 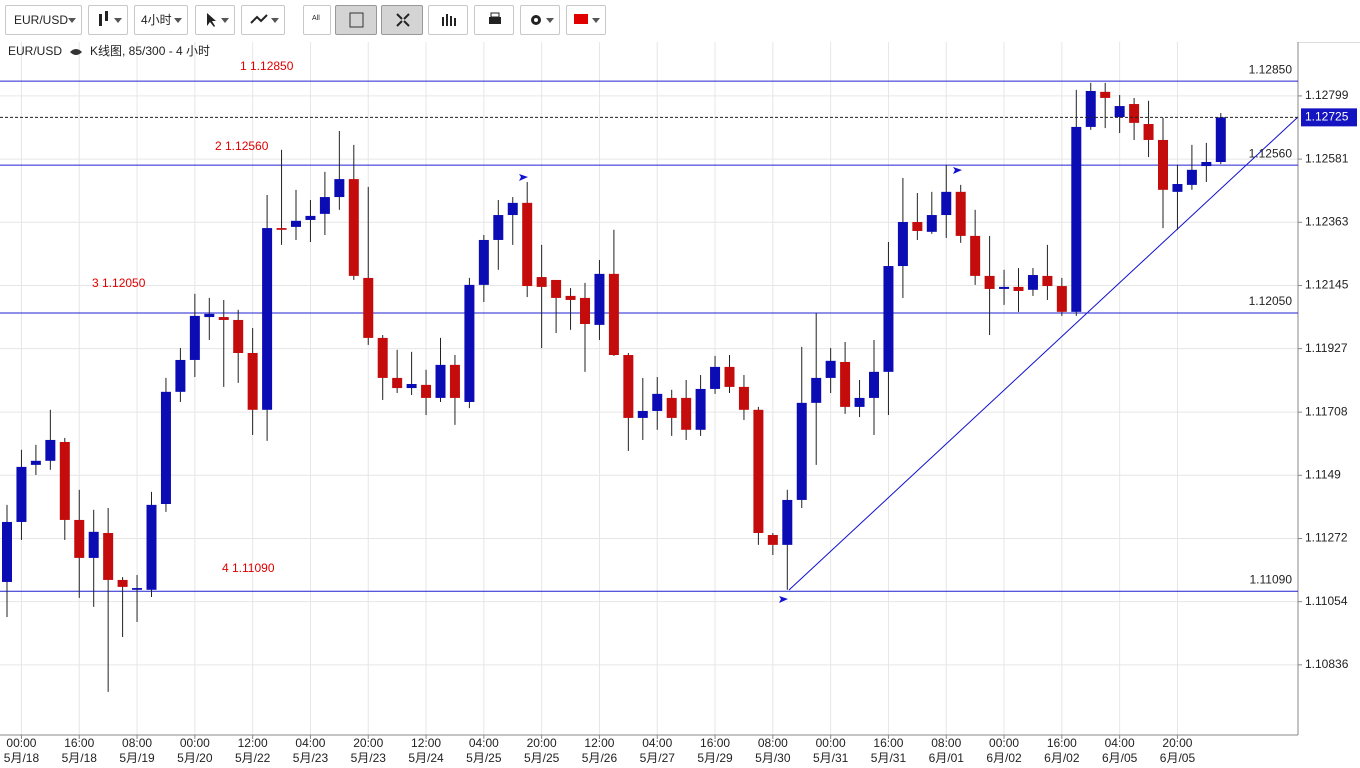 I want to click on period-select: 4小时, so click(x=161, y=20).